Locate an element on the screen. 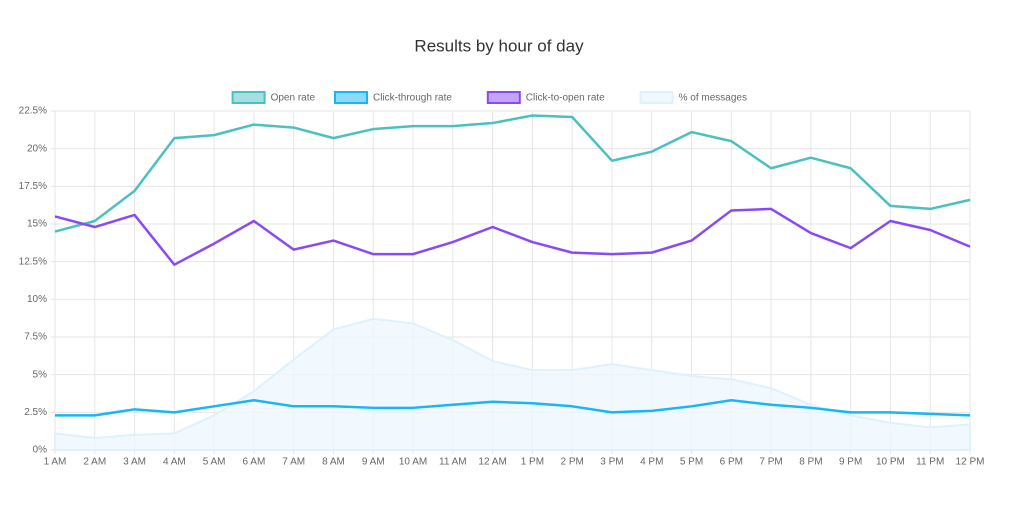 The image size is (1024, 511). x-tick-label: 11 PM is located at coordinates (930, 462).